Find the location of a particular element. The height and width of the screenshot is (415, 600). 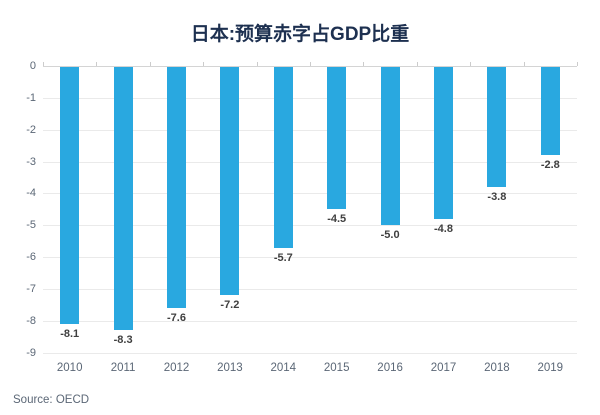

x-axis-tick-label: 2019 is located at coordinates (550, 368).